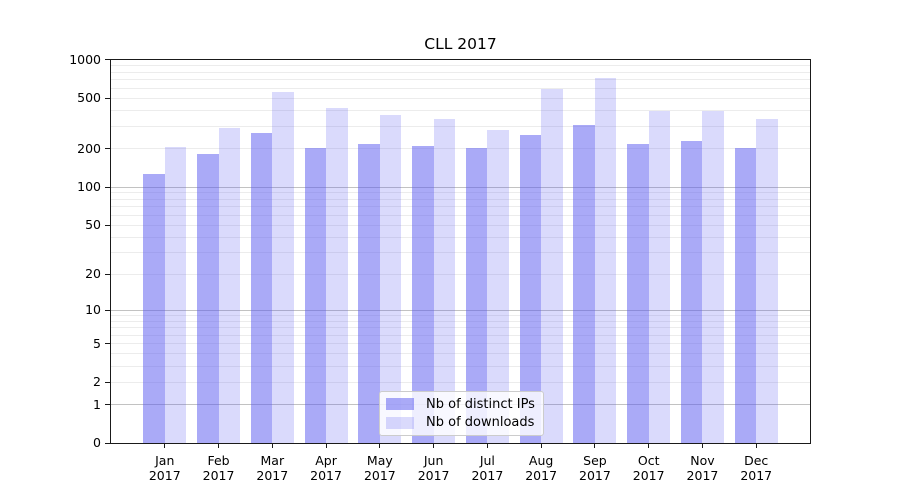  Describe the element at coordinates (400, 404) in the screenshot. I see `legend-swatch-distinct-ips` at that location.